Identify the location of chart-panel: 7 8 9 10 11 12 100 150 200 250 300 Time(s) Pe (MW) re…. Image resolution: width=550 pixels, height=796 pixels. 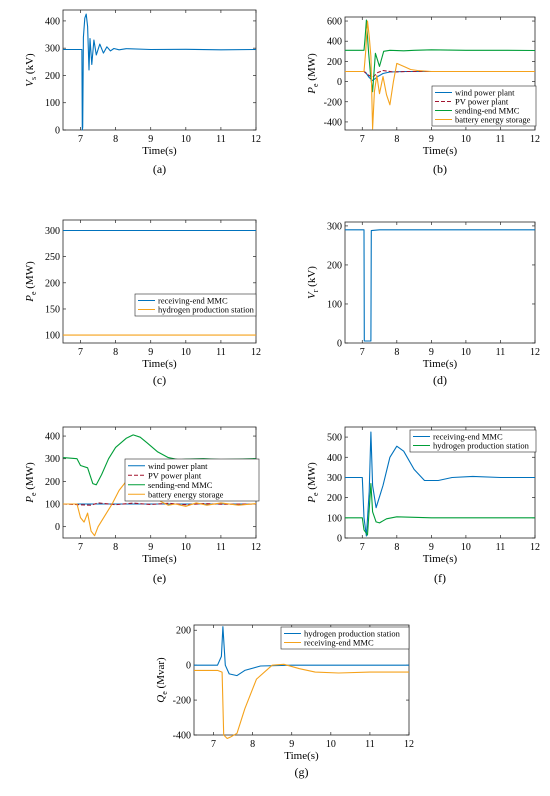
(142, 303).